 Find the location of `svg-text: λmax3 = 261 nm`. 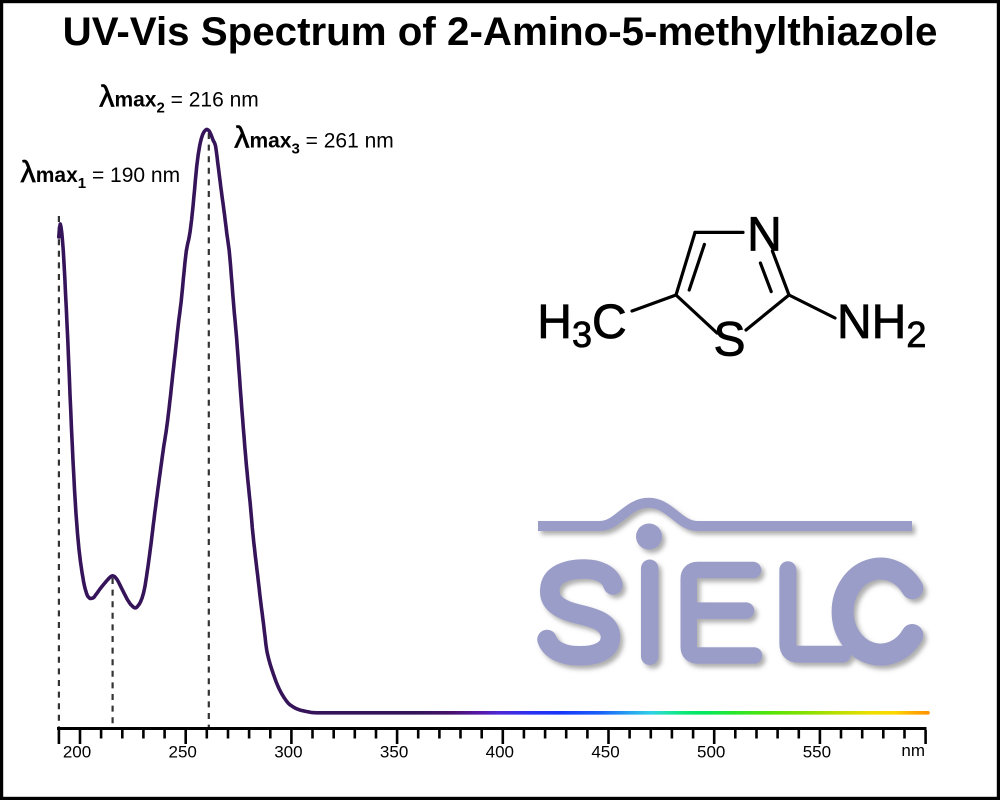

svg-text: λmax3 = 261 nm is located at coordinates (314, 139).